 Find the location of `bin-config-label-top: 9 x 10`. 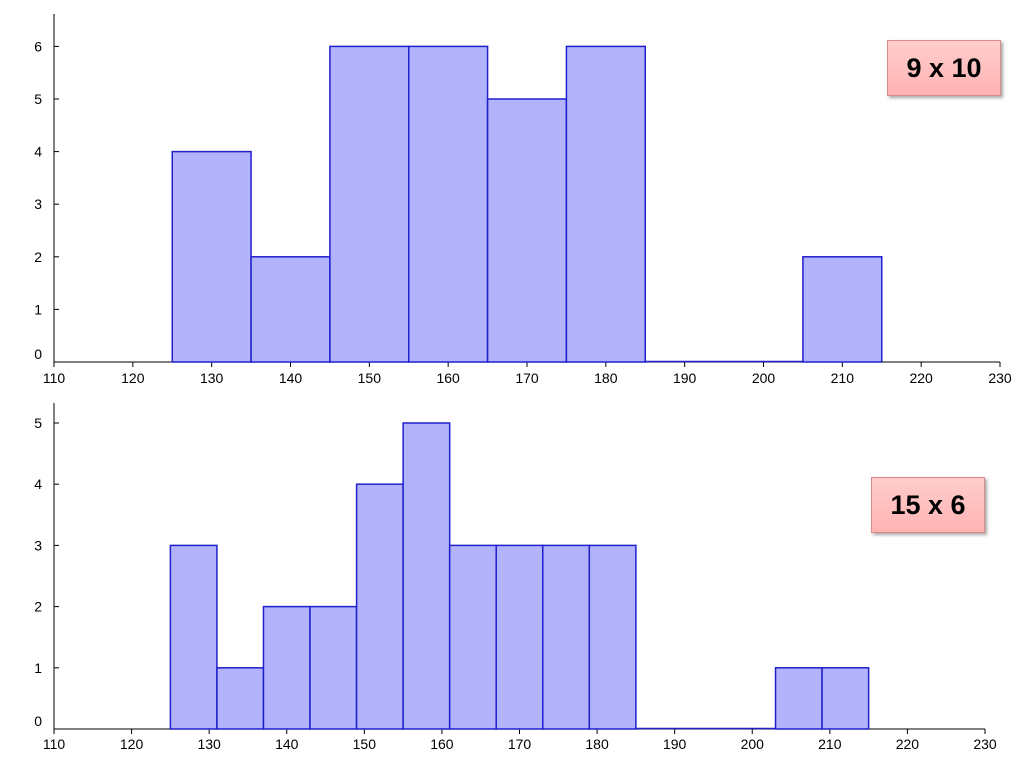

bin-config-label-top: 9 x 10 is located at coordinates (944, 68).